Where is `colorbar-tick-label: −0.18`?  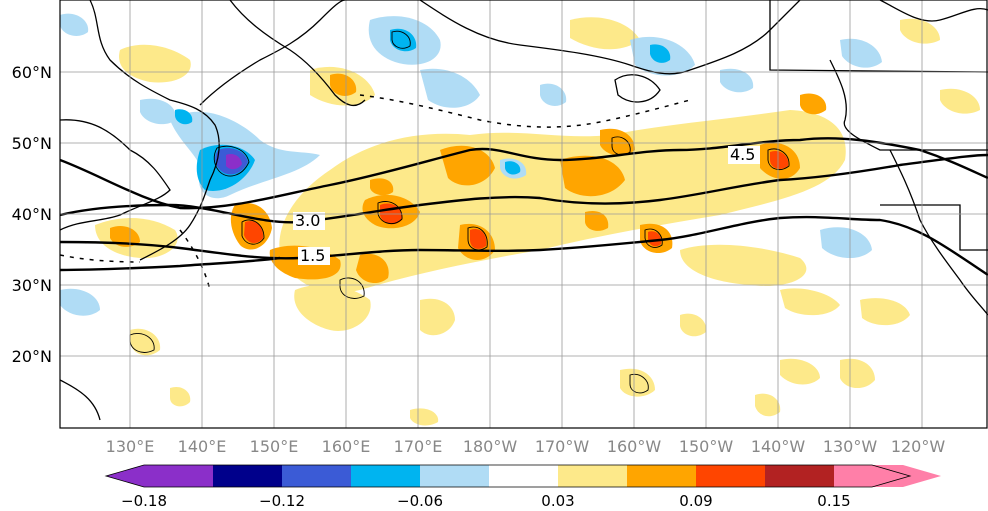 colorbar-tick-label: −0.18 is located at coordinates (144, 501).